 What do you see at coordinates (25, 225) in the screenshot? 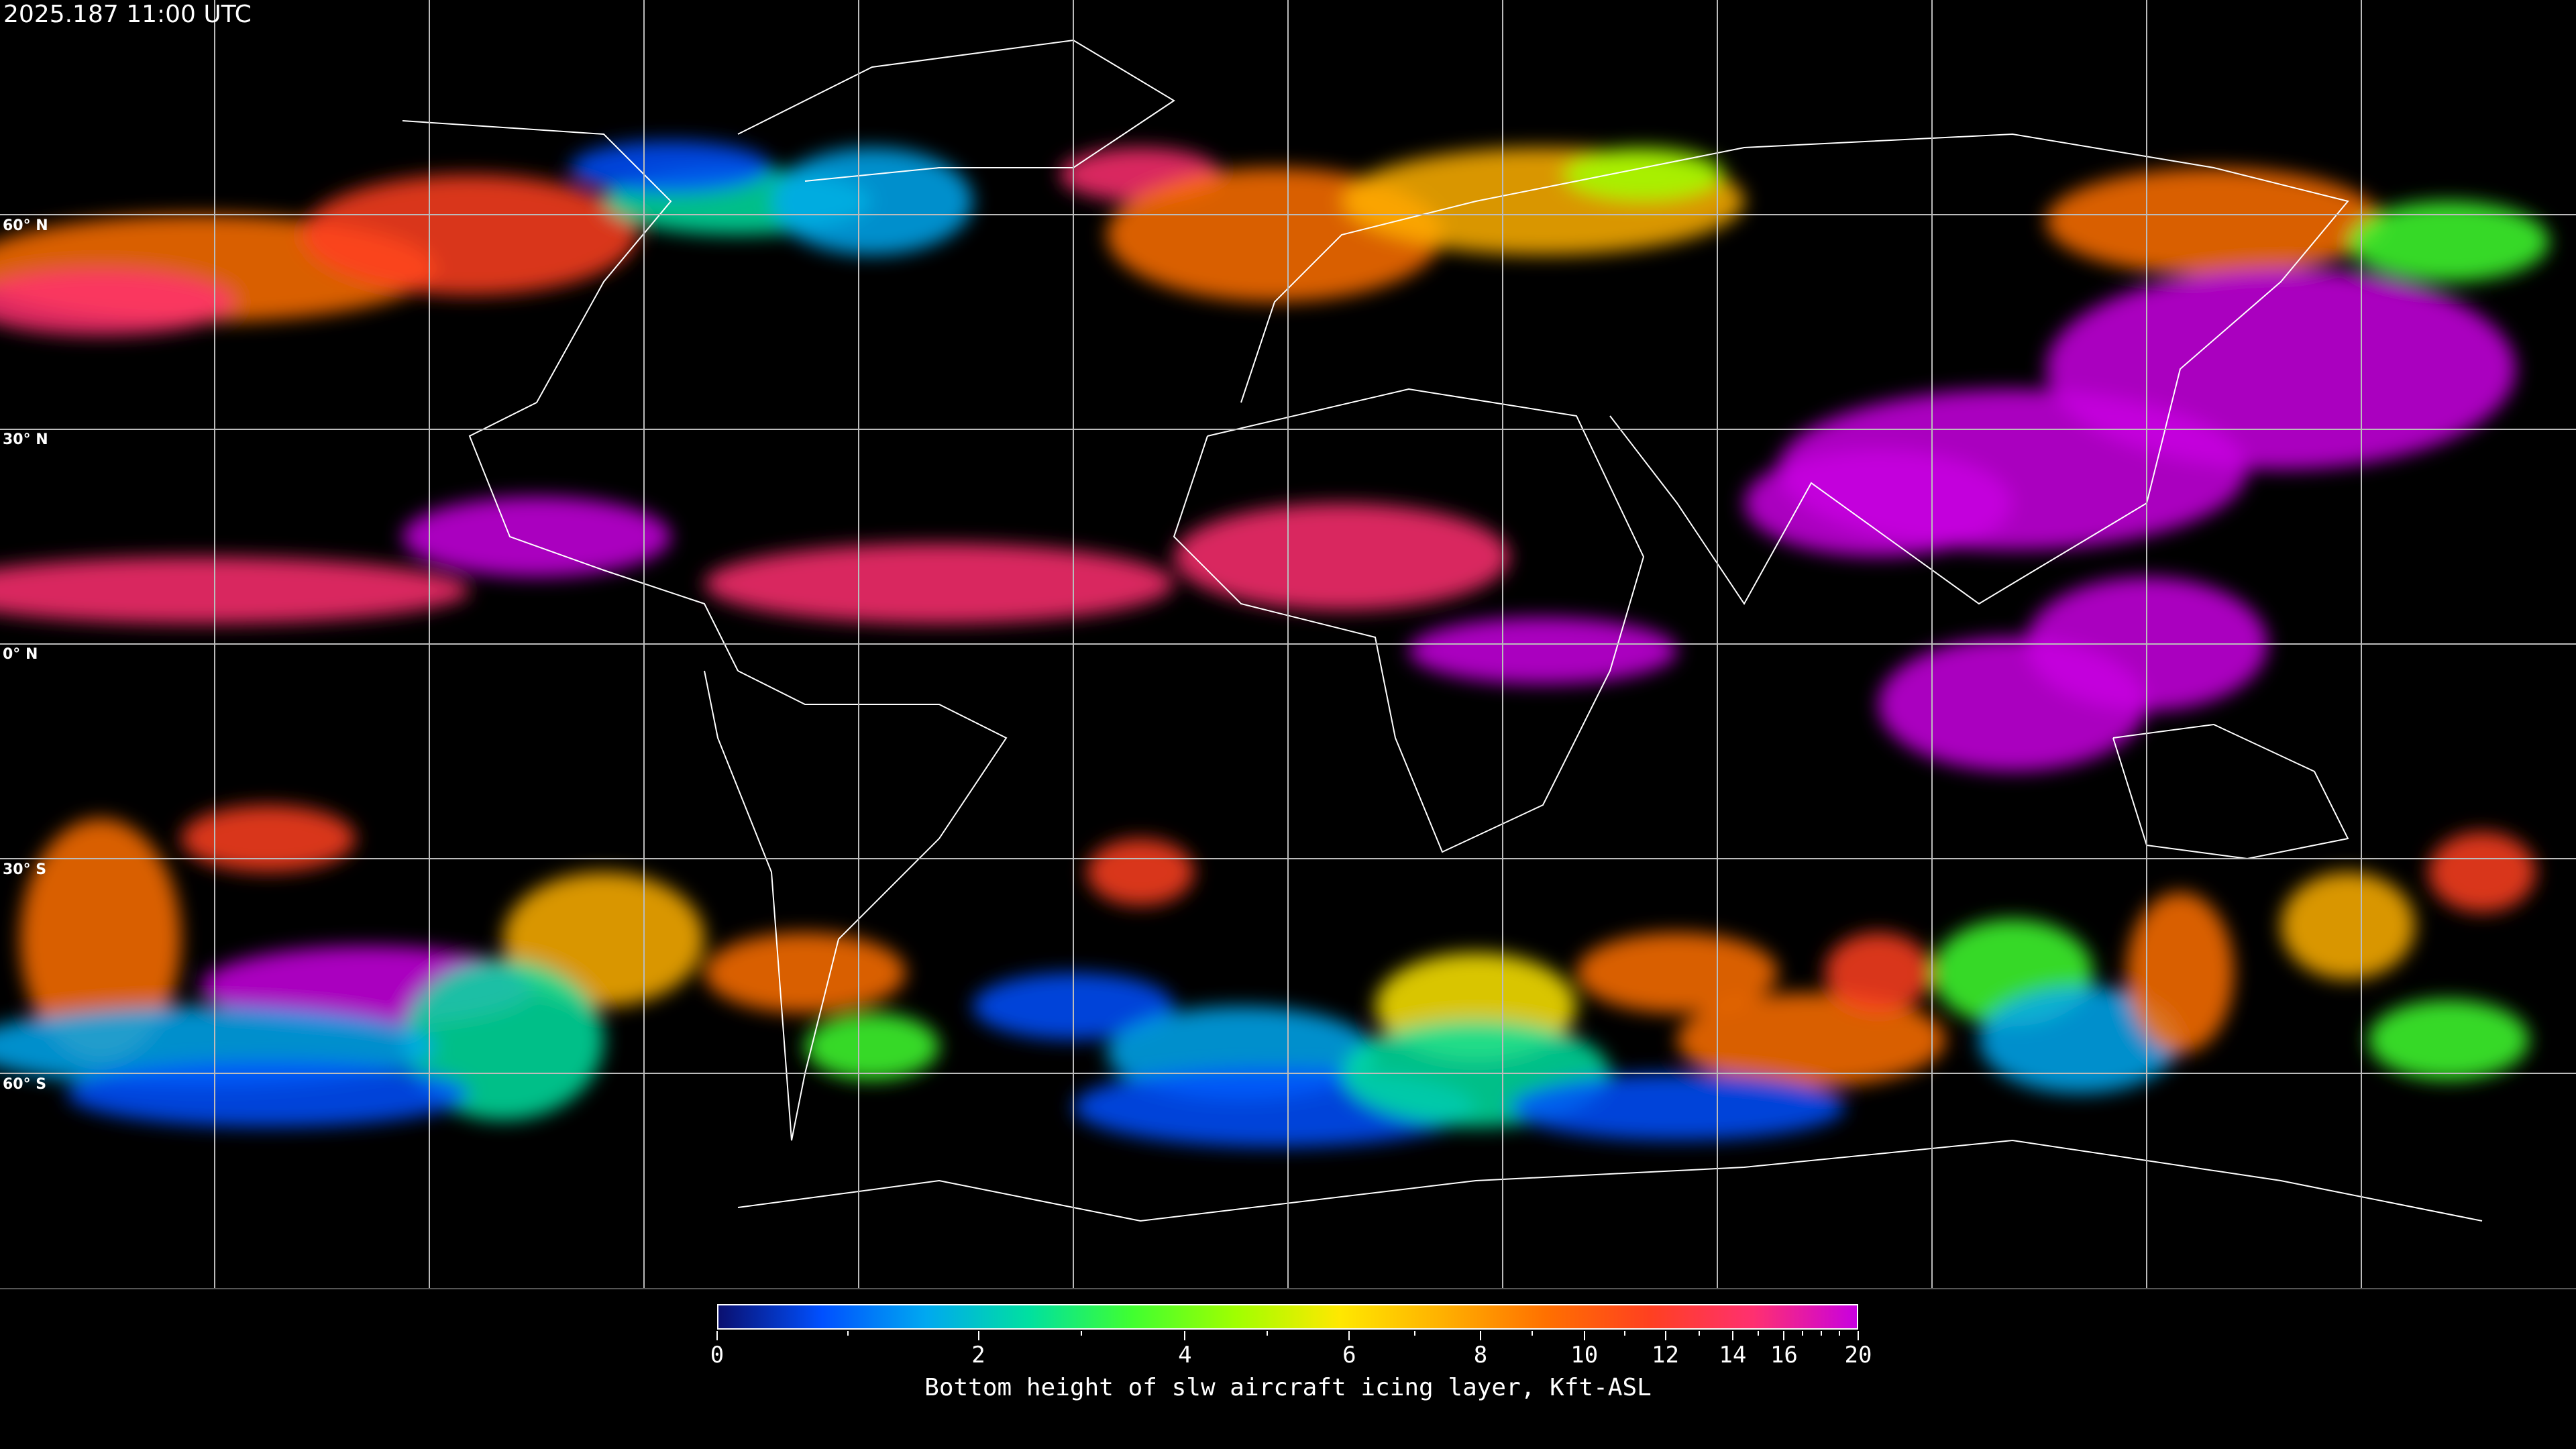
I see `lat-label-60n: 60° N` at bounding box center [25, 225].